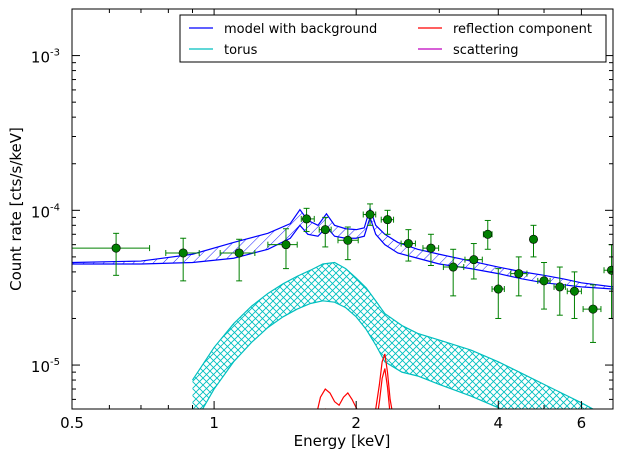 This screenshot has width=624, height=459. I want to click on reflection-component-lines, so click(355, 381).